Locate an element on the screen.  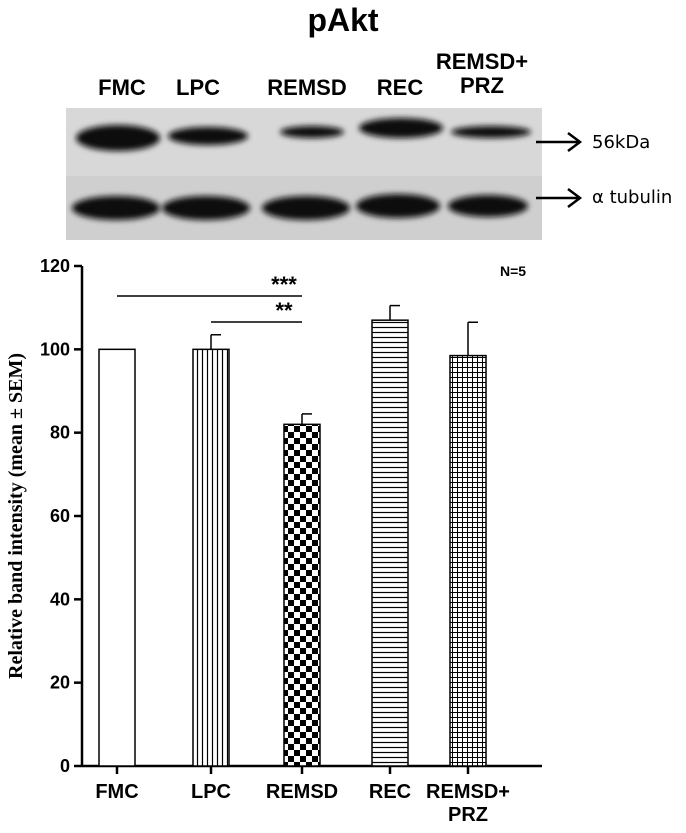
significance-label: ** is located at coordinates (284, 310).